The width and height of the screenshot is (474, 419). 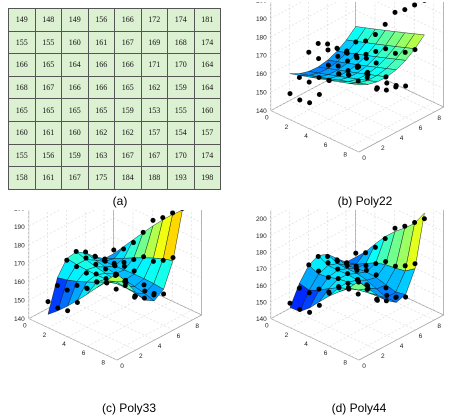 I want to click on table-row: 158 161 167 175 184 188 193 198, so click(x=114, y=178).